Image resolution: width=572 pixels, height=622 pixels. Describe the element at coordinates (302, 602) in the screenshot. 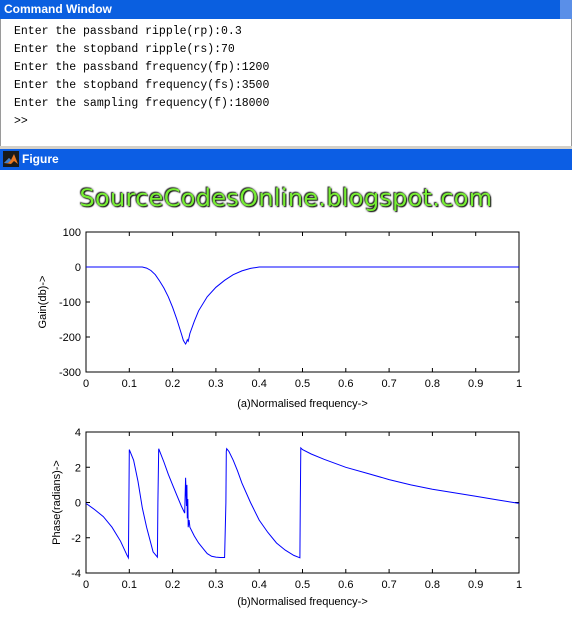

I see `x-axis-label: (b)Normalised frequency->` at that location.